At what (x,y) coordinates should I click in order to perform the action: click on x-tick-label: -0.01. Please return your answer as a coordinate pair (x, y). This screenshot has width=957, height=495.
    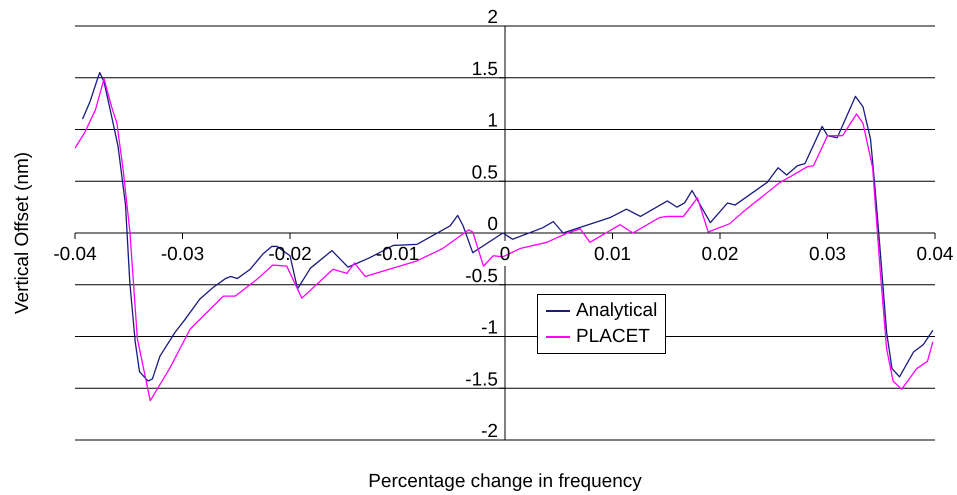
    Looking at the image, I should click on (398, 254).